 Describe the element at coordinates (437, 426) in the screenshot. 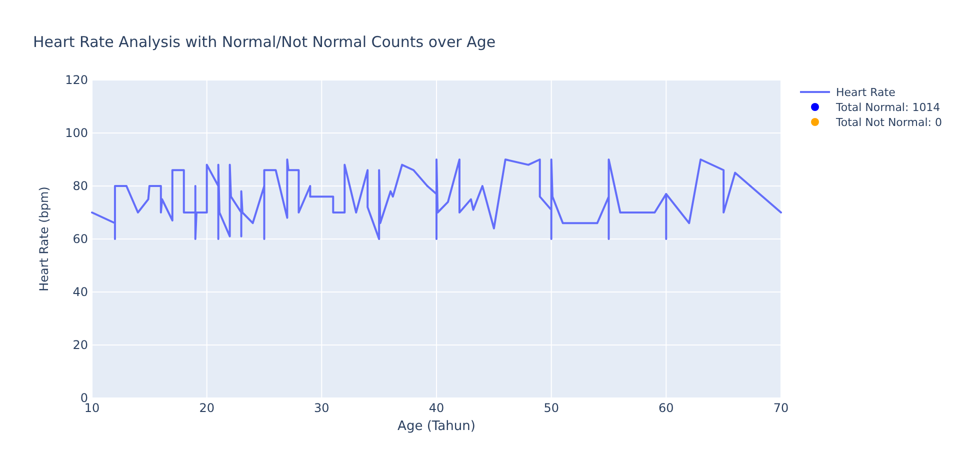

I see `x-axis-title: Age (Tahun)` at that location.